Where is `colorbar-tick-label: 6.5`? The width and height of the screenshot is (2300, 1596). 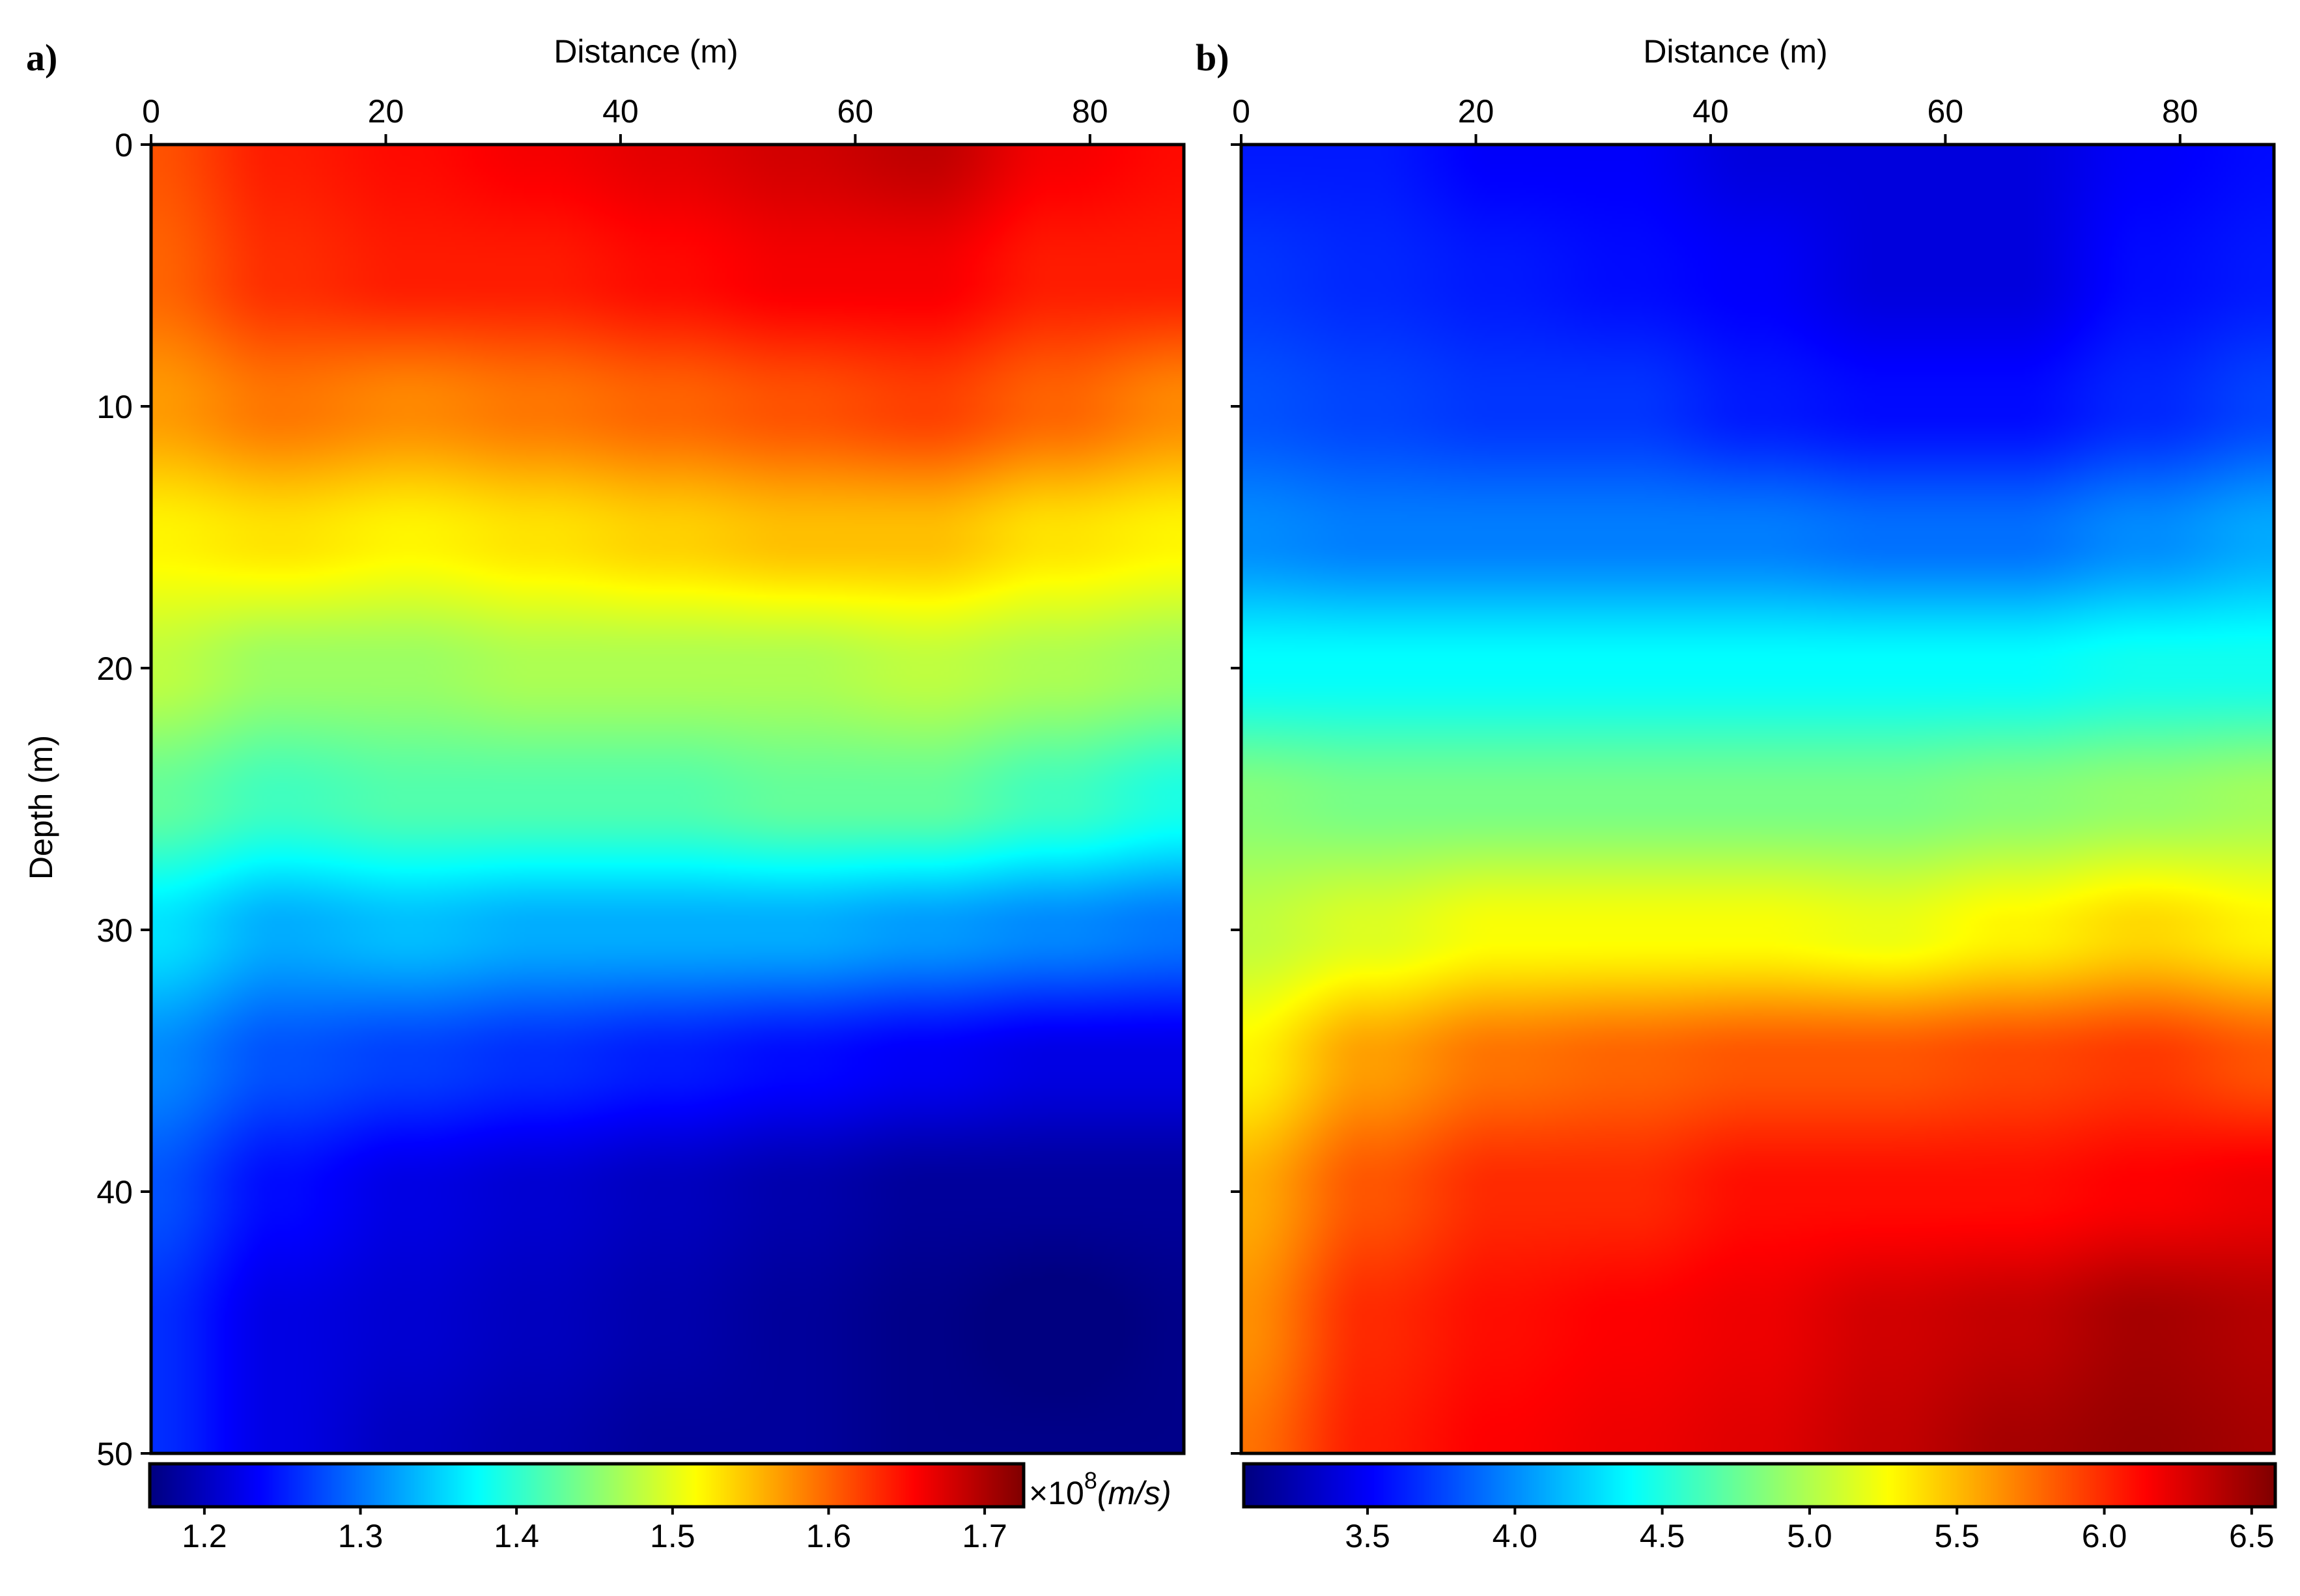 colorbar-tick-label: 6.5 is located at coordinates (2252, 1536).